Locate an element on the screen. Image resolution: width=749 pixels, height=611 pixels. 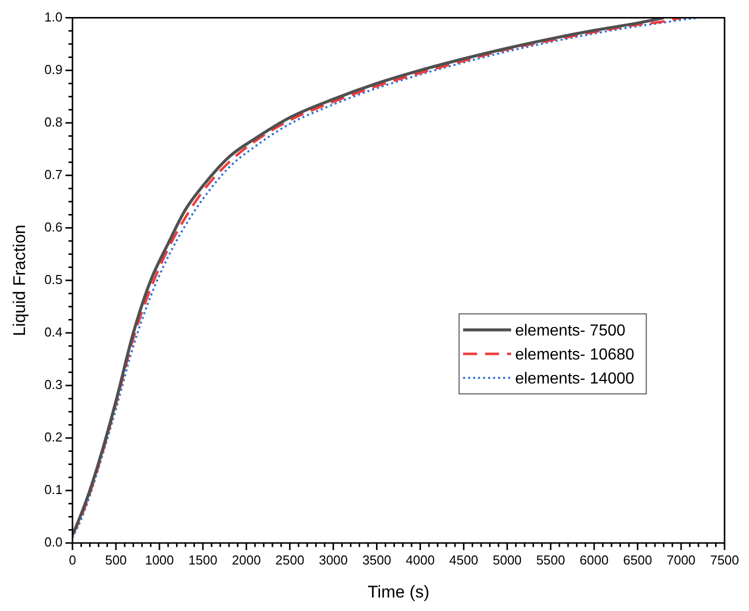
y-tick-label: 0.2 is located at coordinates (53, 437).